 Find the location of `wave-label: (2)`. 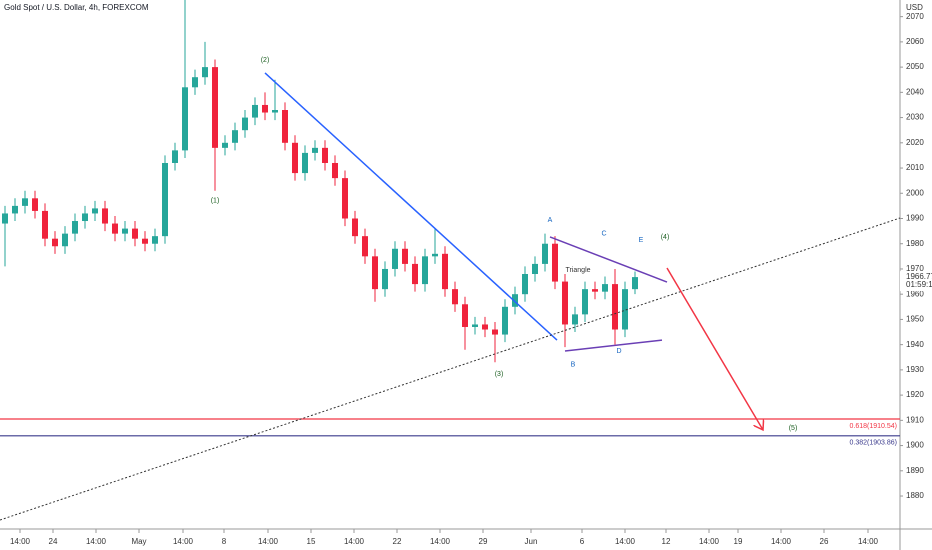

wave-label: (2) is located at coordinates (265, 60).